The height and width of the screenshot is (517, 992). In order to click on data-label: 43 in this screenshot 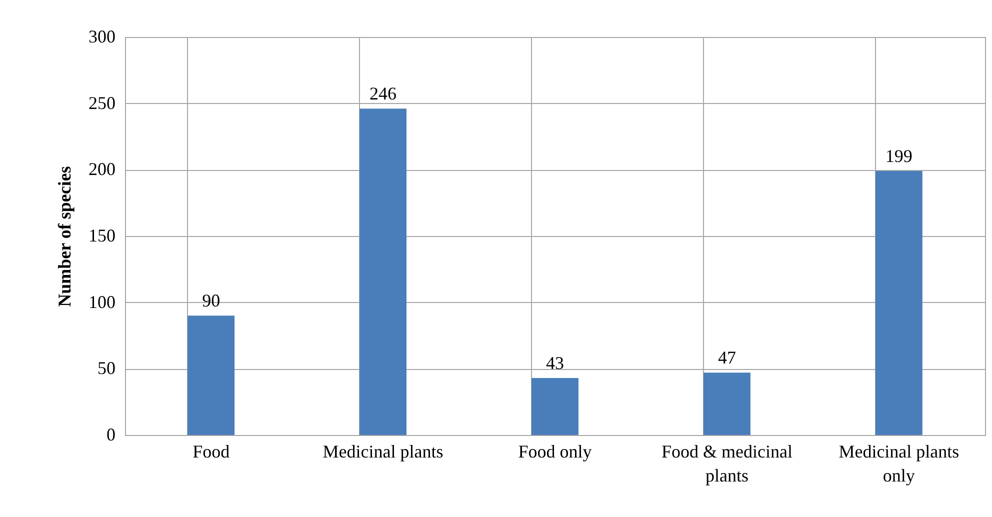, I will do `click(555, 362)`.